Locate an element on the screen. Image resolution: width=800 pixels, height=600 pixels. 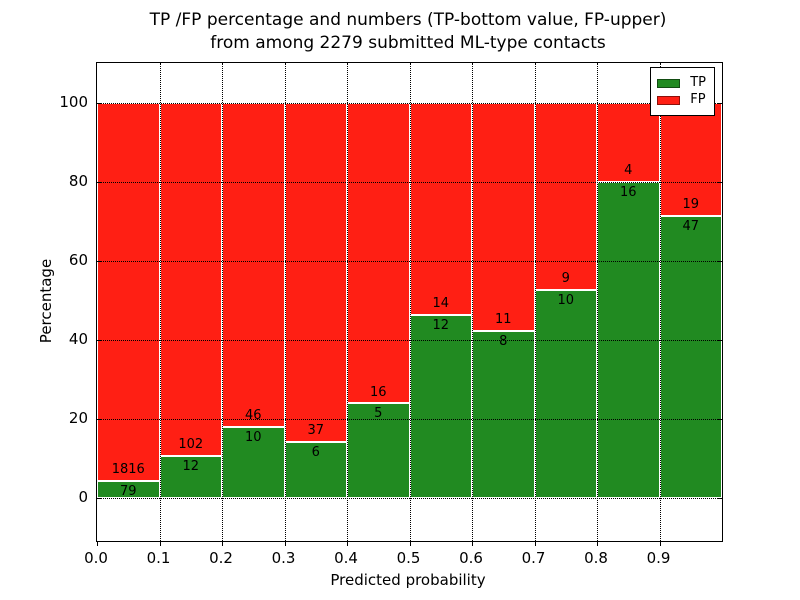
y-tick-label: 80 is located at coordinates (78, 180).